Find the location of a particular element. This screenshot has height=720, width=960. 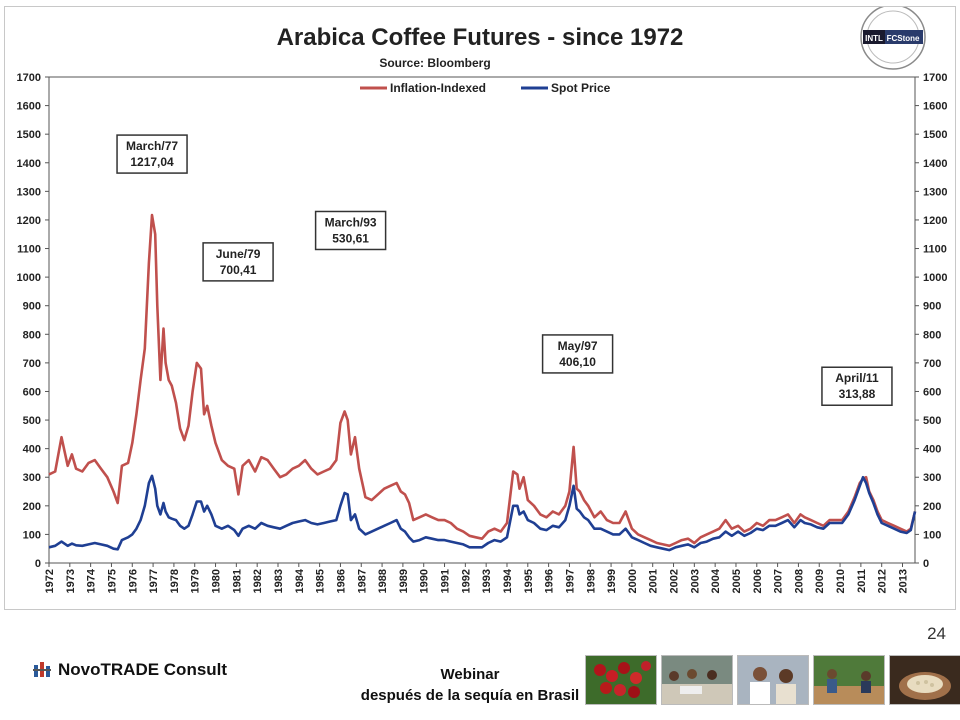

y-tick-label-right: 800 is located at coordinates (932, 335).